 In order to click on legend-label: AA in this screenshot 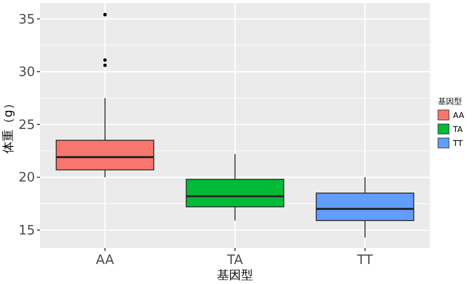, I will do `click(459, 115)`.